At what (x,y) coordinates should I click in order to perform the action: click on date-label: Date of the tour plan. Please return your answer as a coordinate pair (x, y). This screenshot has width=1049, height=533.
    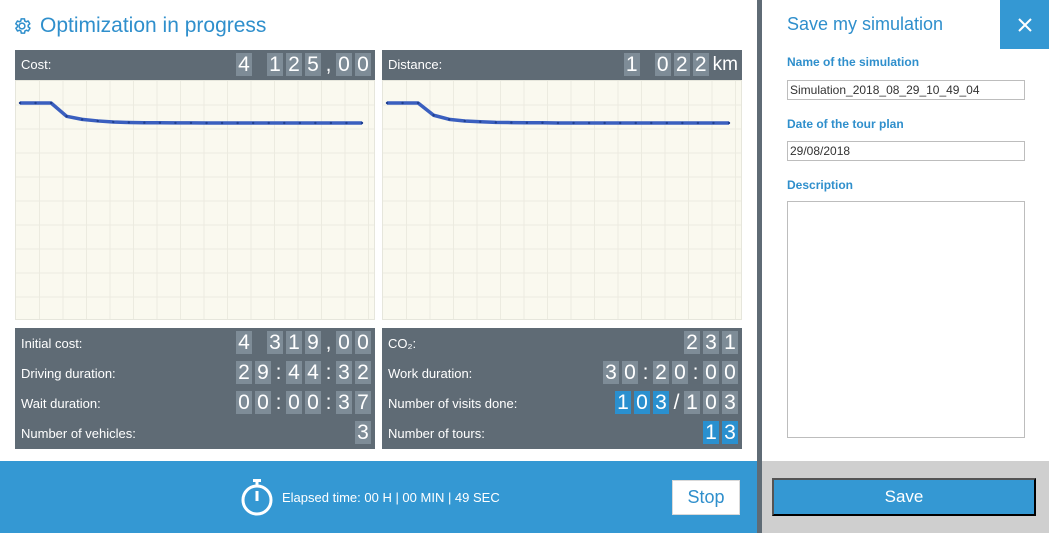
    Looking at the image, I should click on (845, 124).